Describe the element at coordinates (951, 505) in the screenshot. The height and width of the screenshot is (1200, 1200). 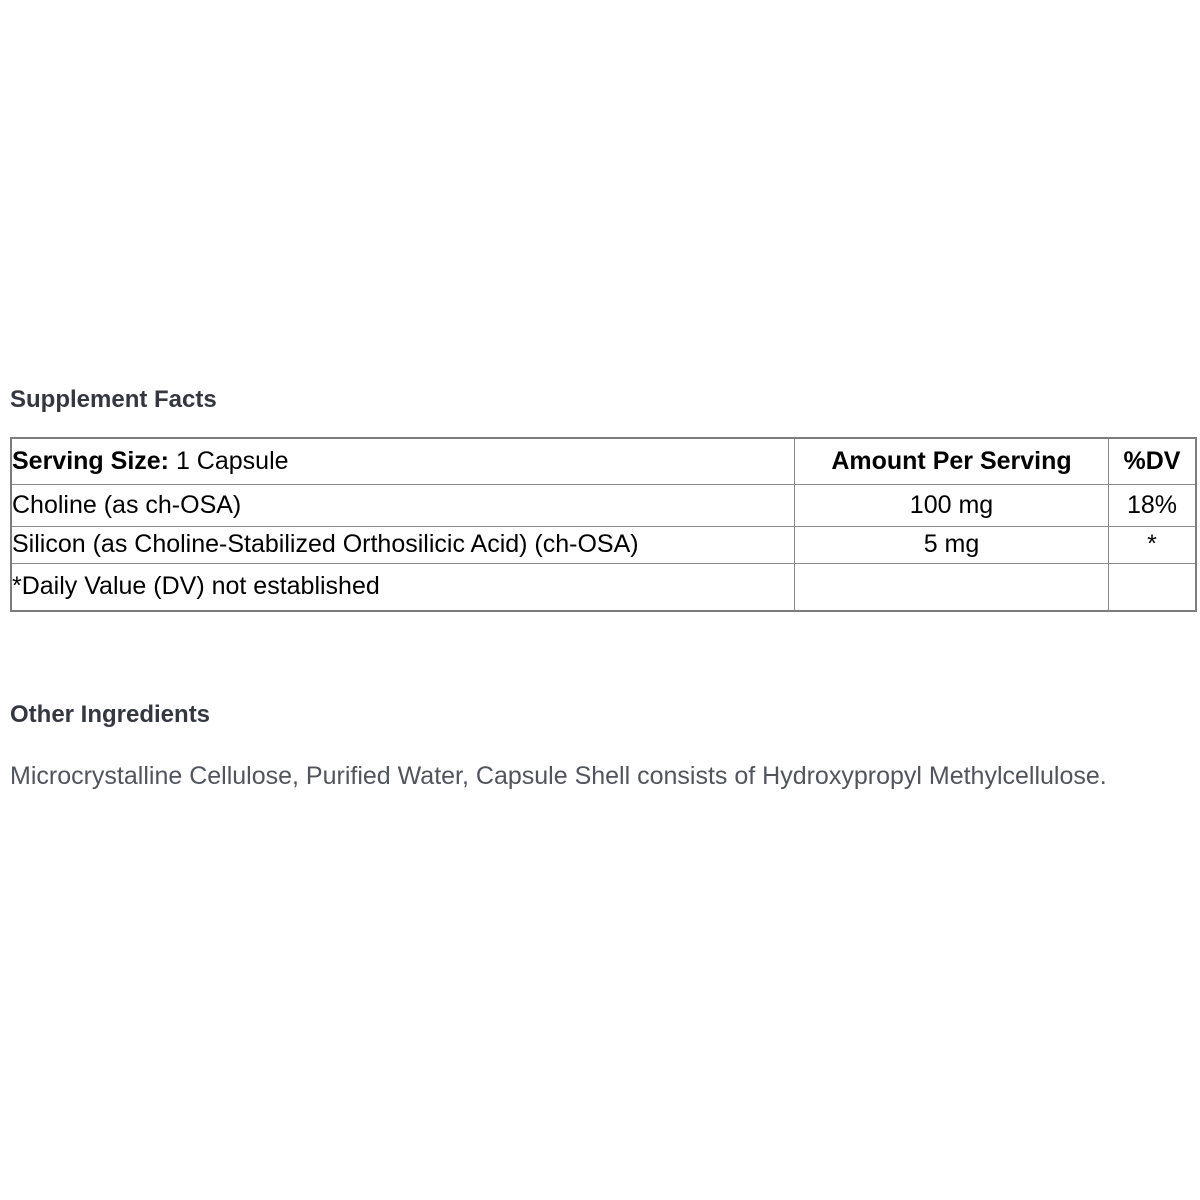
I see `ingredient-amount: 100 mg` at that location.